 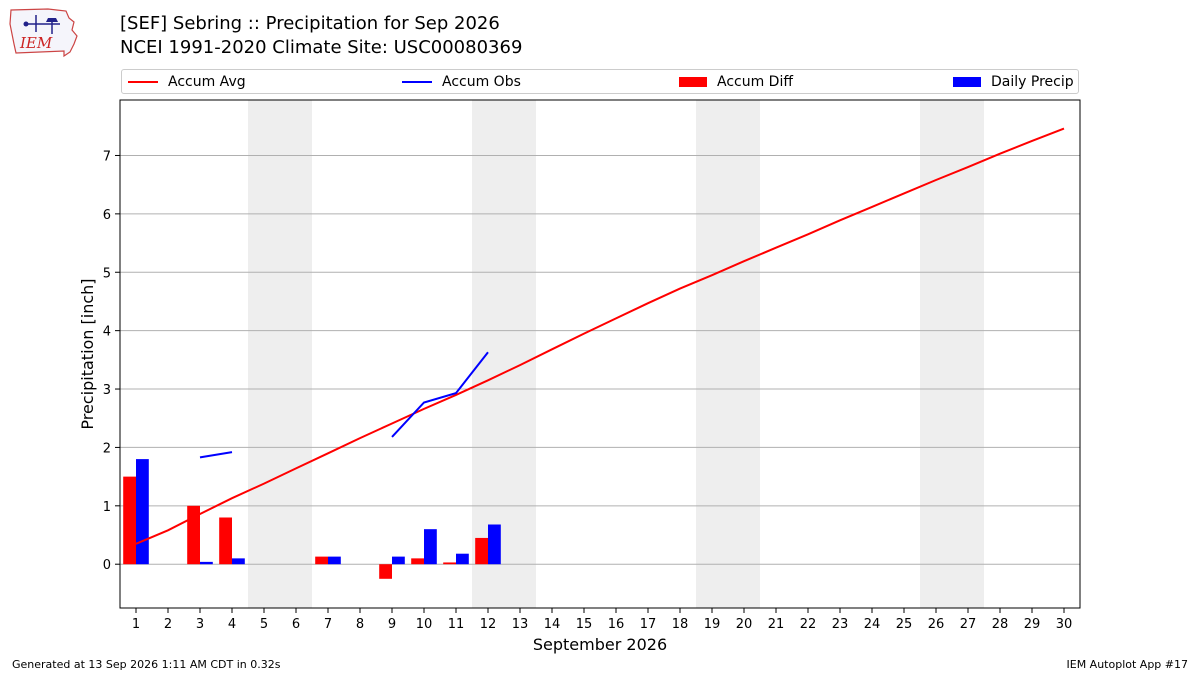 What do you see at coordinates (456, 624) in the screenshot?
I see `x-tick-label-11: 11` at bounding box center [456, 624].